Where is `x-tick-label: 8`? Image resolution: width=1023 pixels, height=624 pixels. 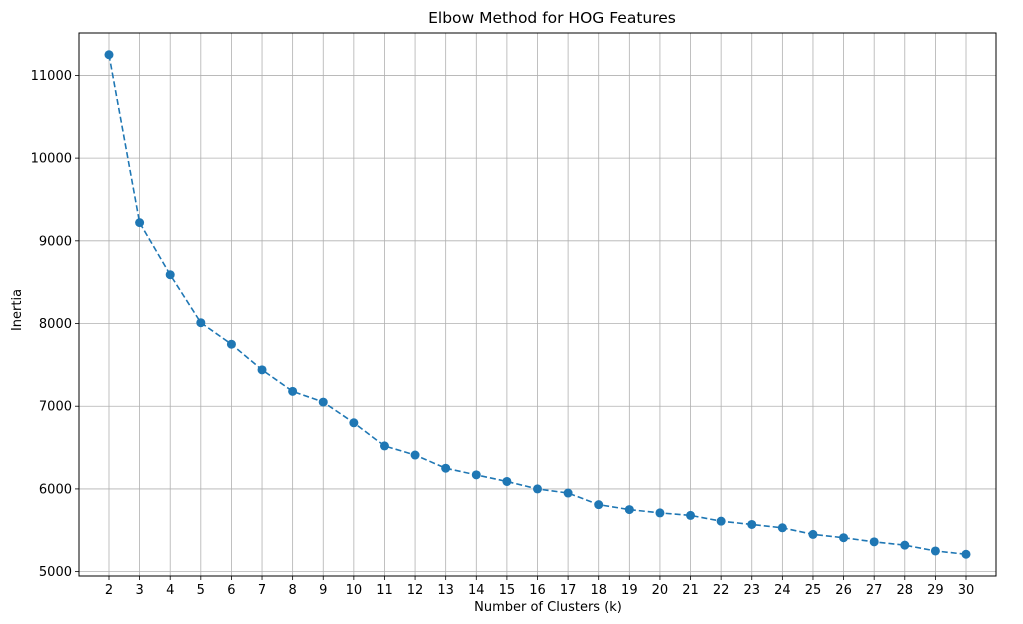 x-tick-label: 8 is located at coordinates (292, 590).